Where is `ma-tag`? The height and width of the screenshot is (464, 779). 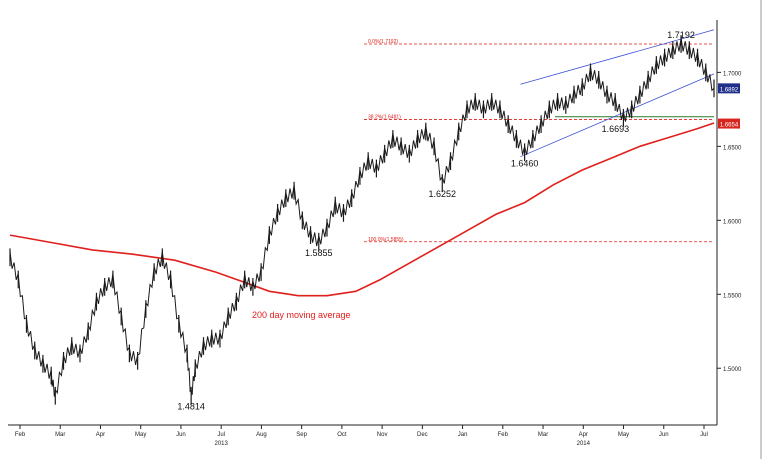 ma-tag is located at coordinates (729, 123).